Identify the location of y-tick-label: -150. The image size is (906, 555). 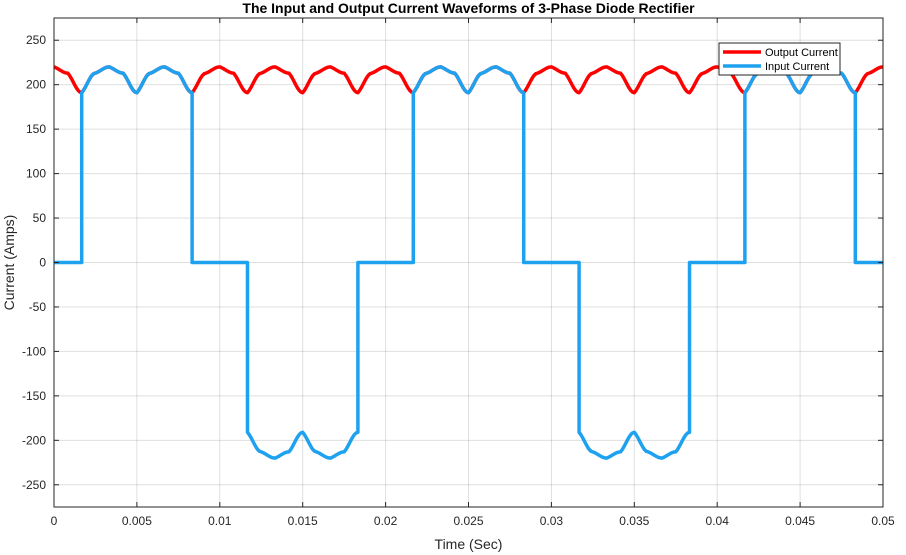
(34, 396).